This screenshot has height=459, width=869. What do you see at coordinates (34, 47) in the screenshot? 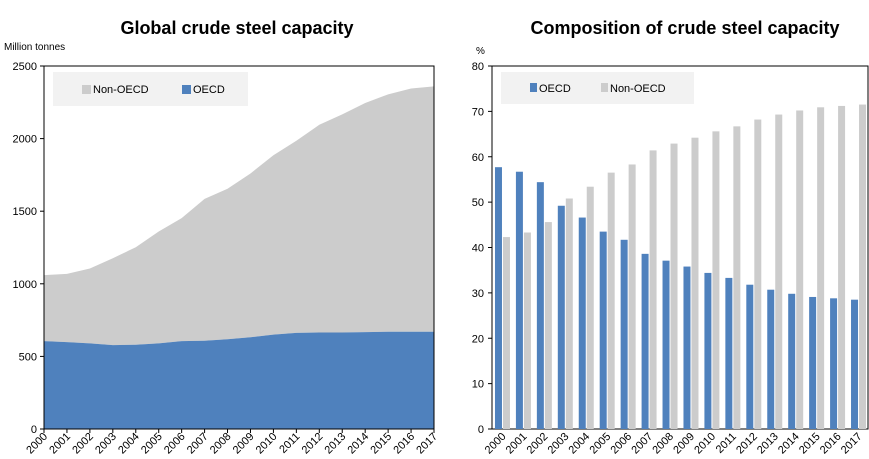
I see `left-chart-unit-label: Million tonnes` at bounding box center [34, 47].